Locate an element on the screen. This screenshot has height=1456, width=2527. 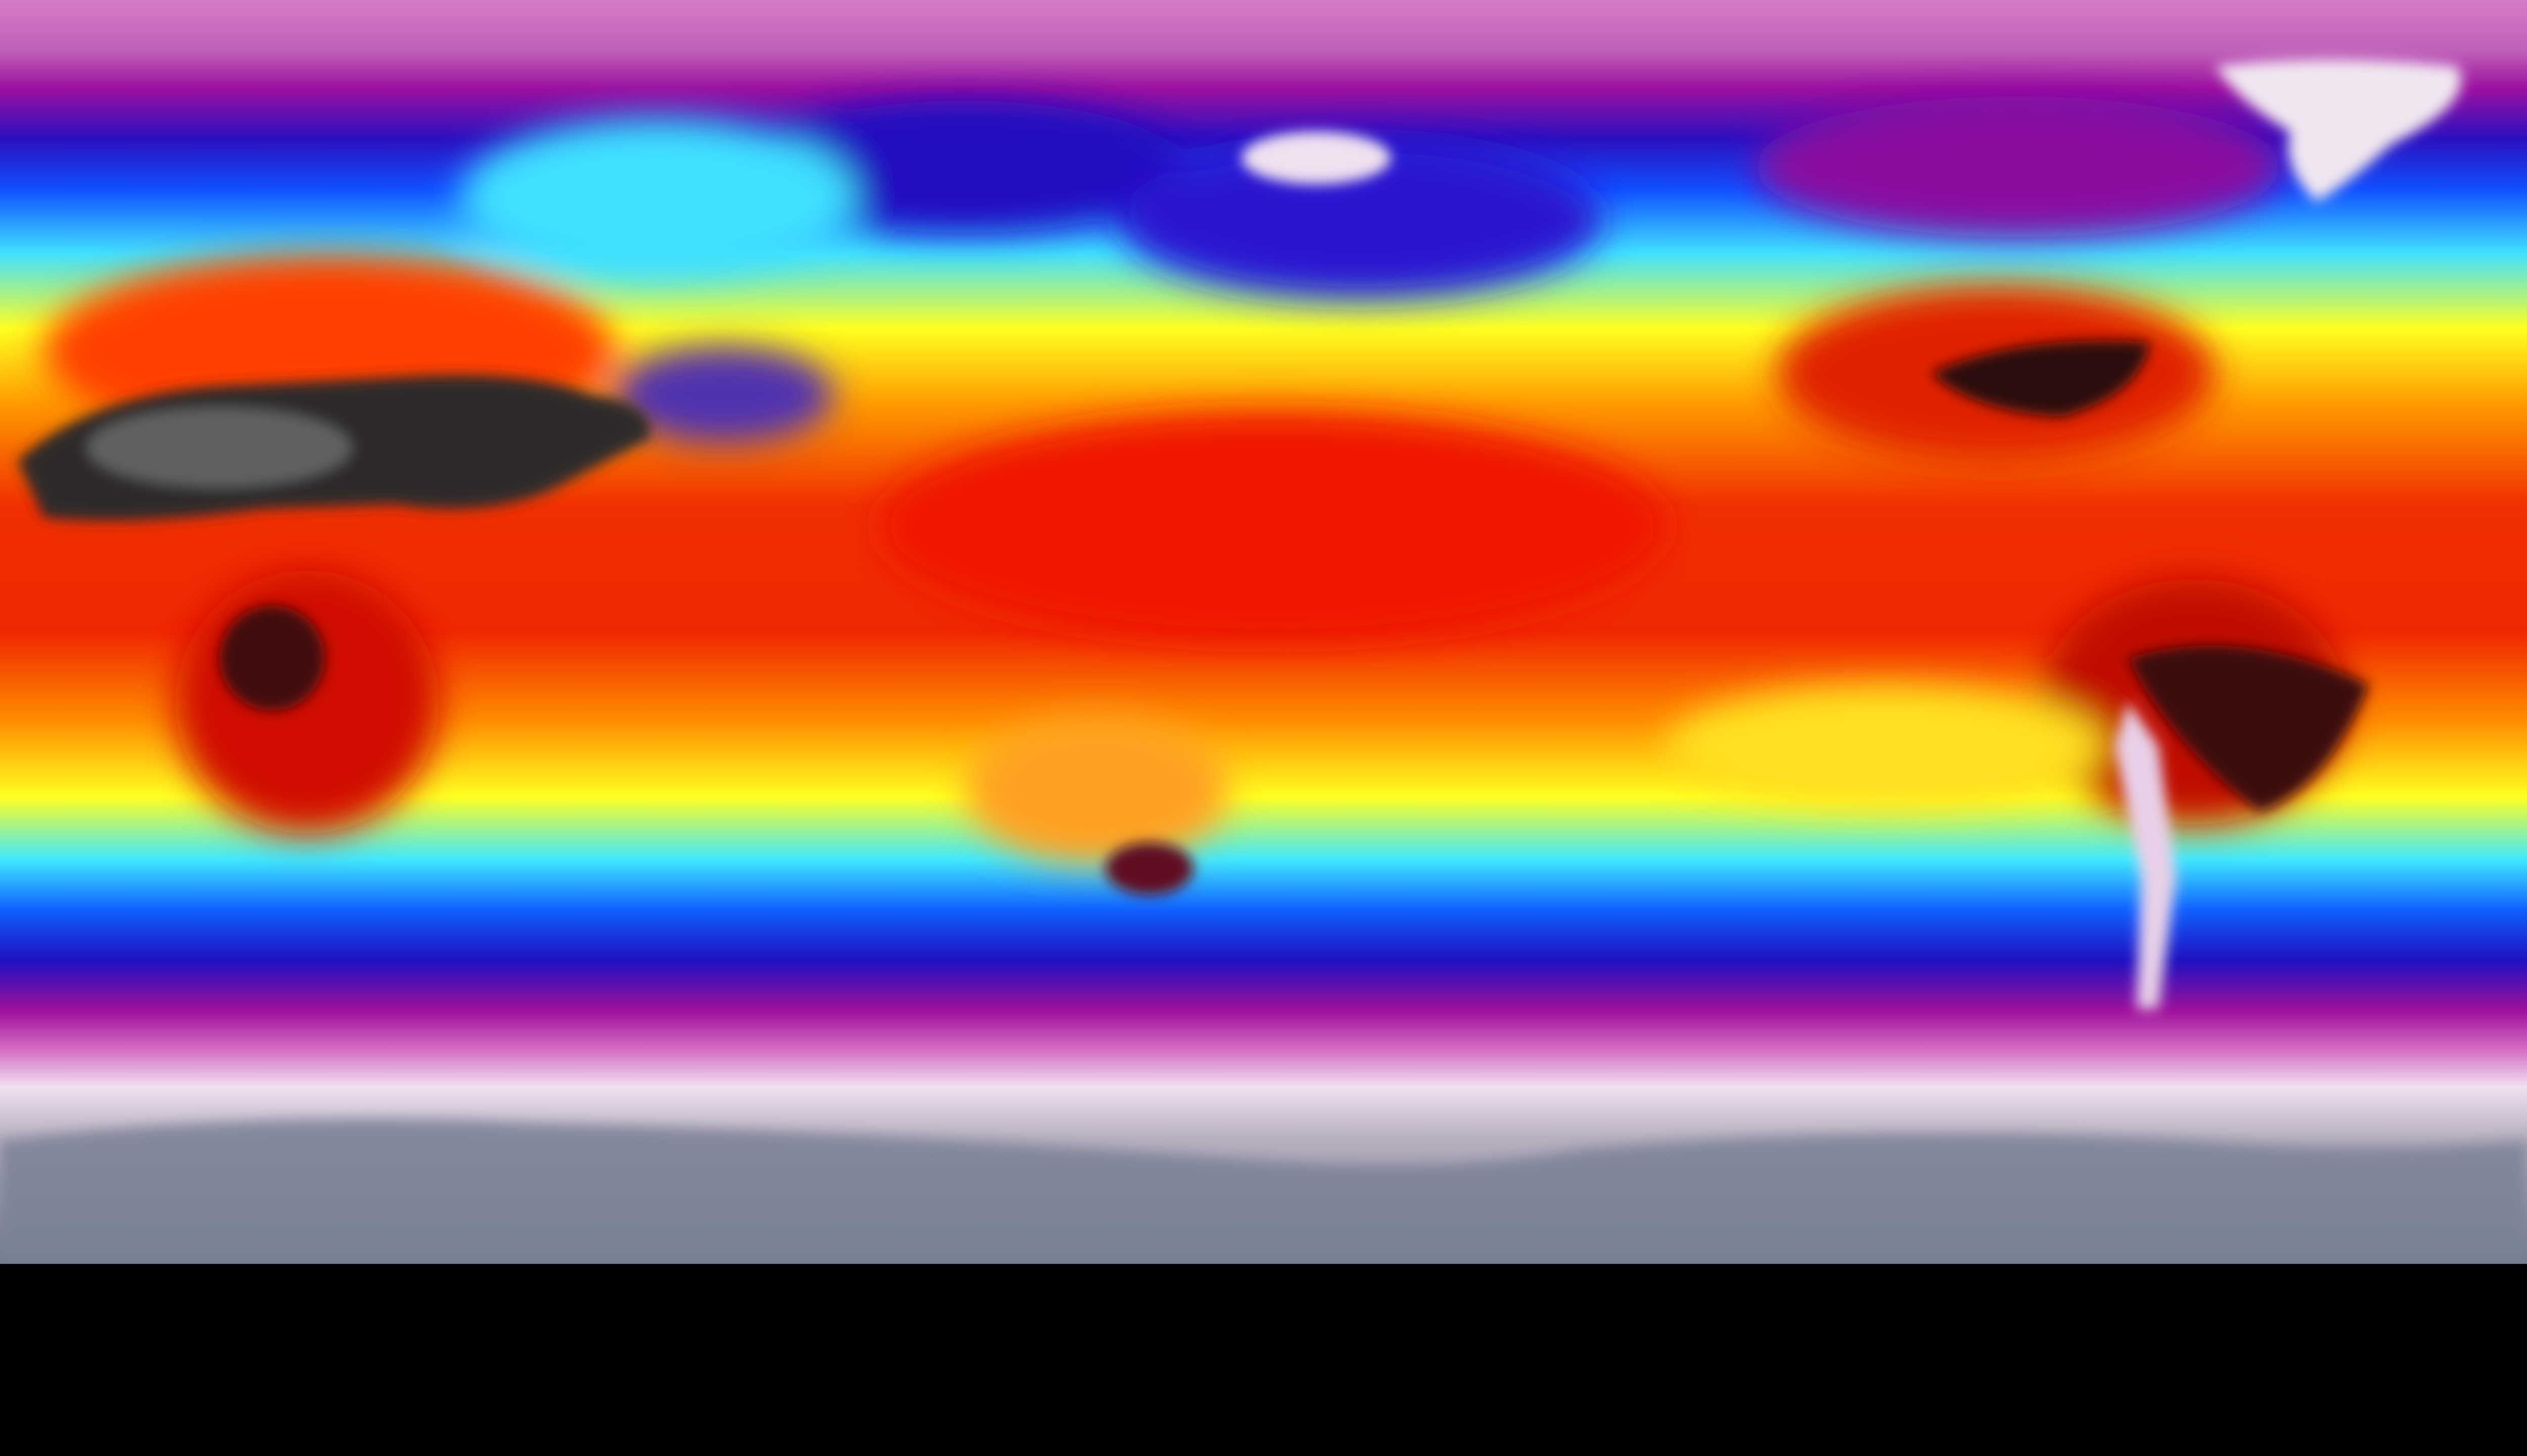
north-america-dark-region is located at coordinates (2040, 378).